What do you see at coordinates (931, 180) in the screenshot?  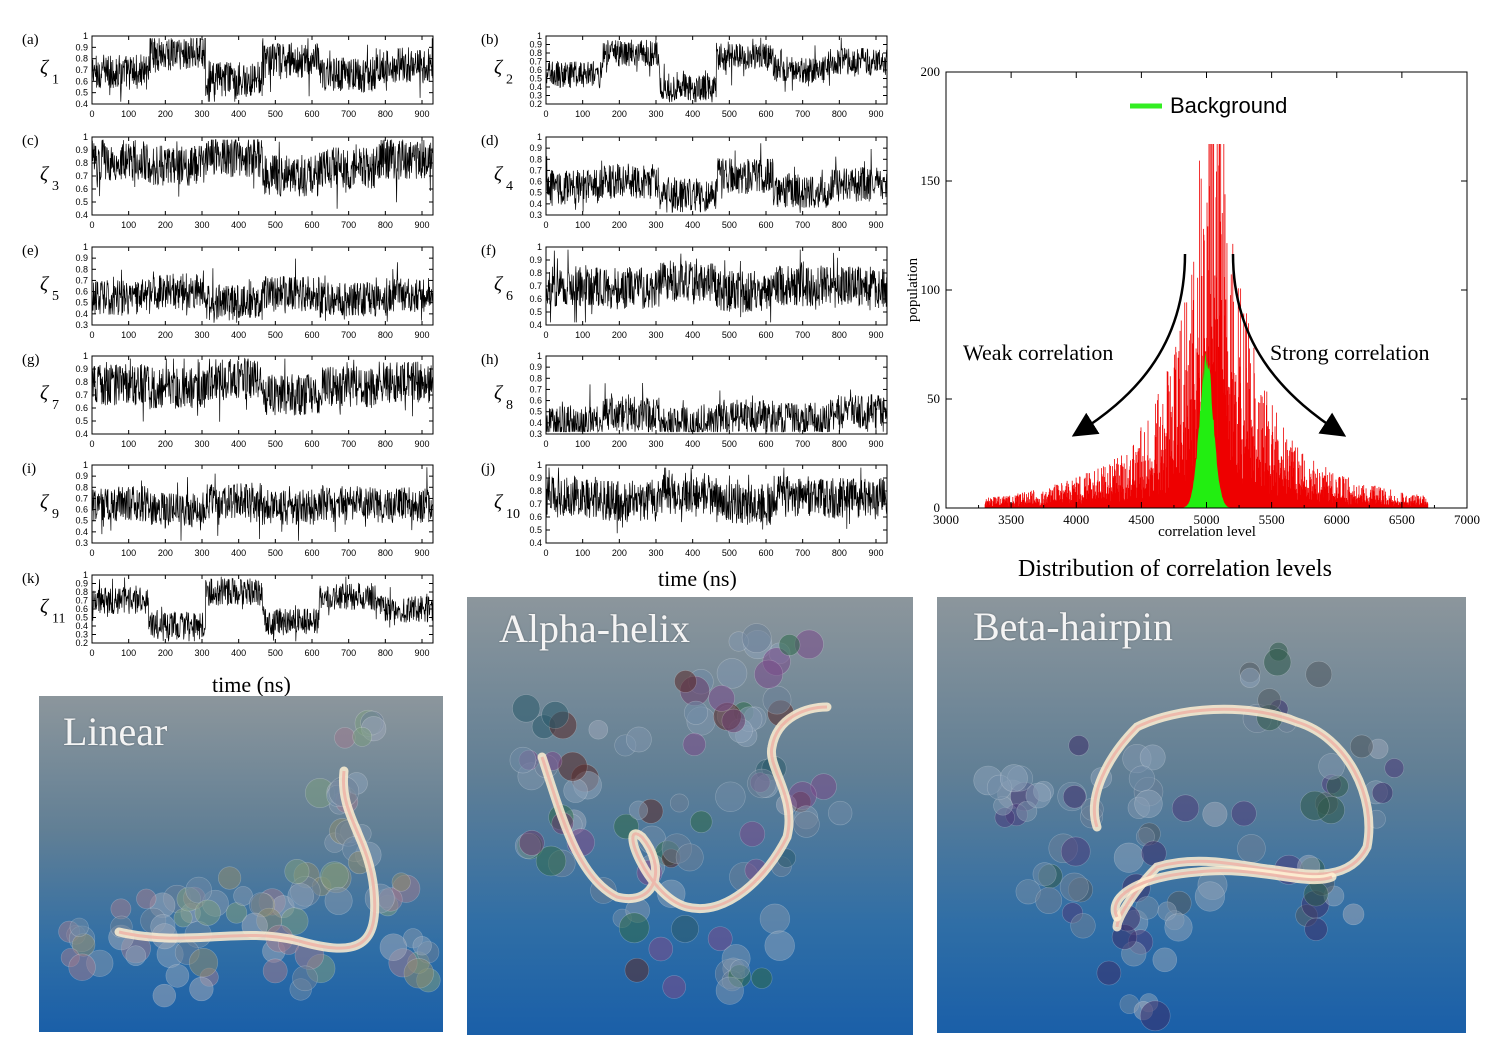 I see `hist-y-tick-label: 150` at bounding box center [931, 180].